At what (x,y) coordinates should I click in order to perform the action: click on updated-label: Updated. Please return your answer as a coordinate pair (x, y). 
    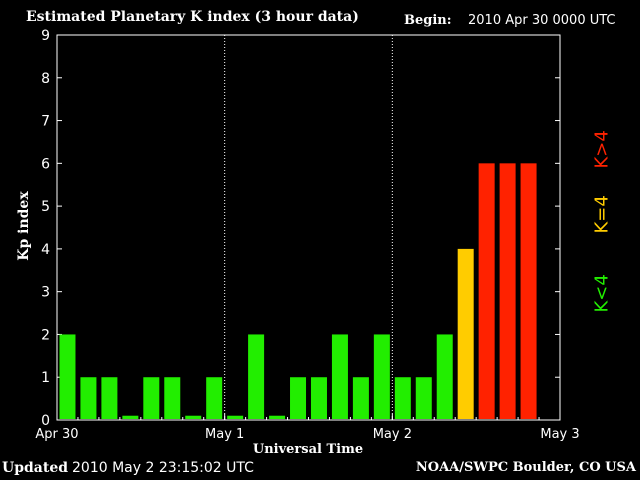
    Looking at the image, I should click on (35, 468).